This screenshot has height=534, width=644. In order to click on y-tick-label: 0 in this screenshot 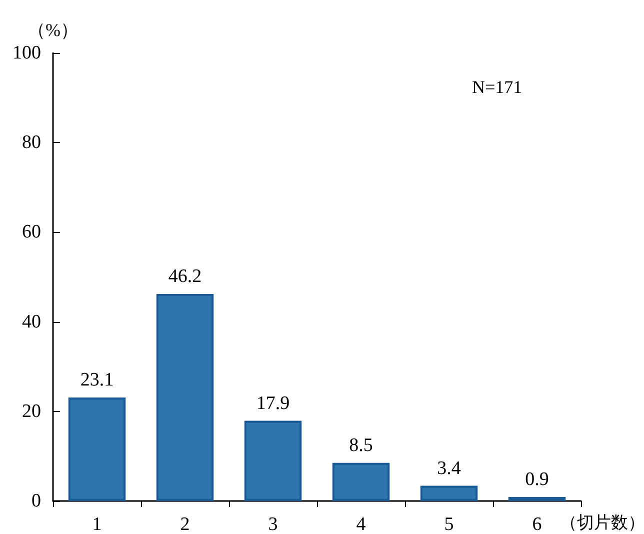, I will do `click(36, 501)`.